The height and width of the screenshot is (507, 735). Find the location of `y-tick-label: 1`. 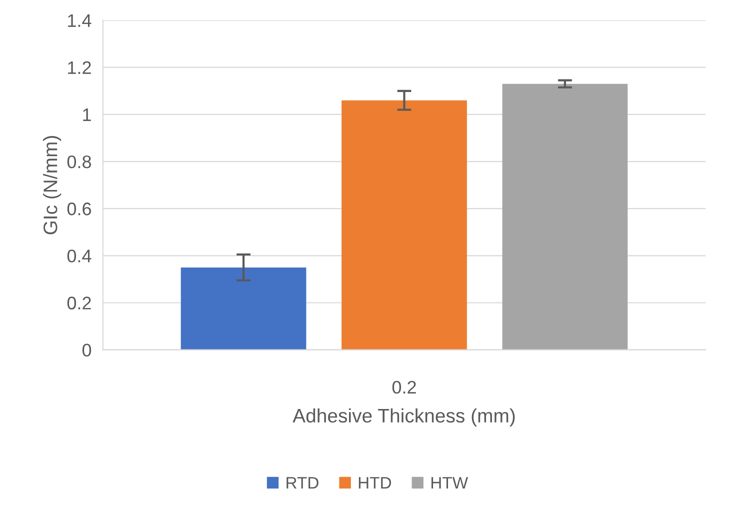

y-tick-label: 1 is located at coordinates (87, 114).